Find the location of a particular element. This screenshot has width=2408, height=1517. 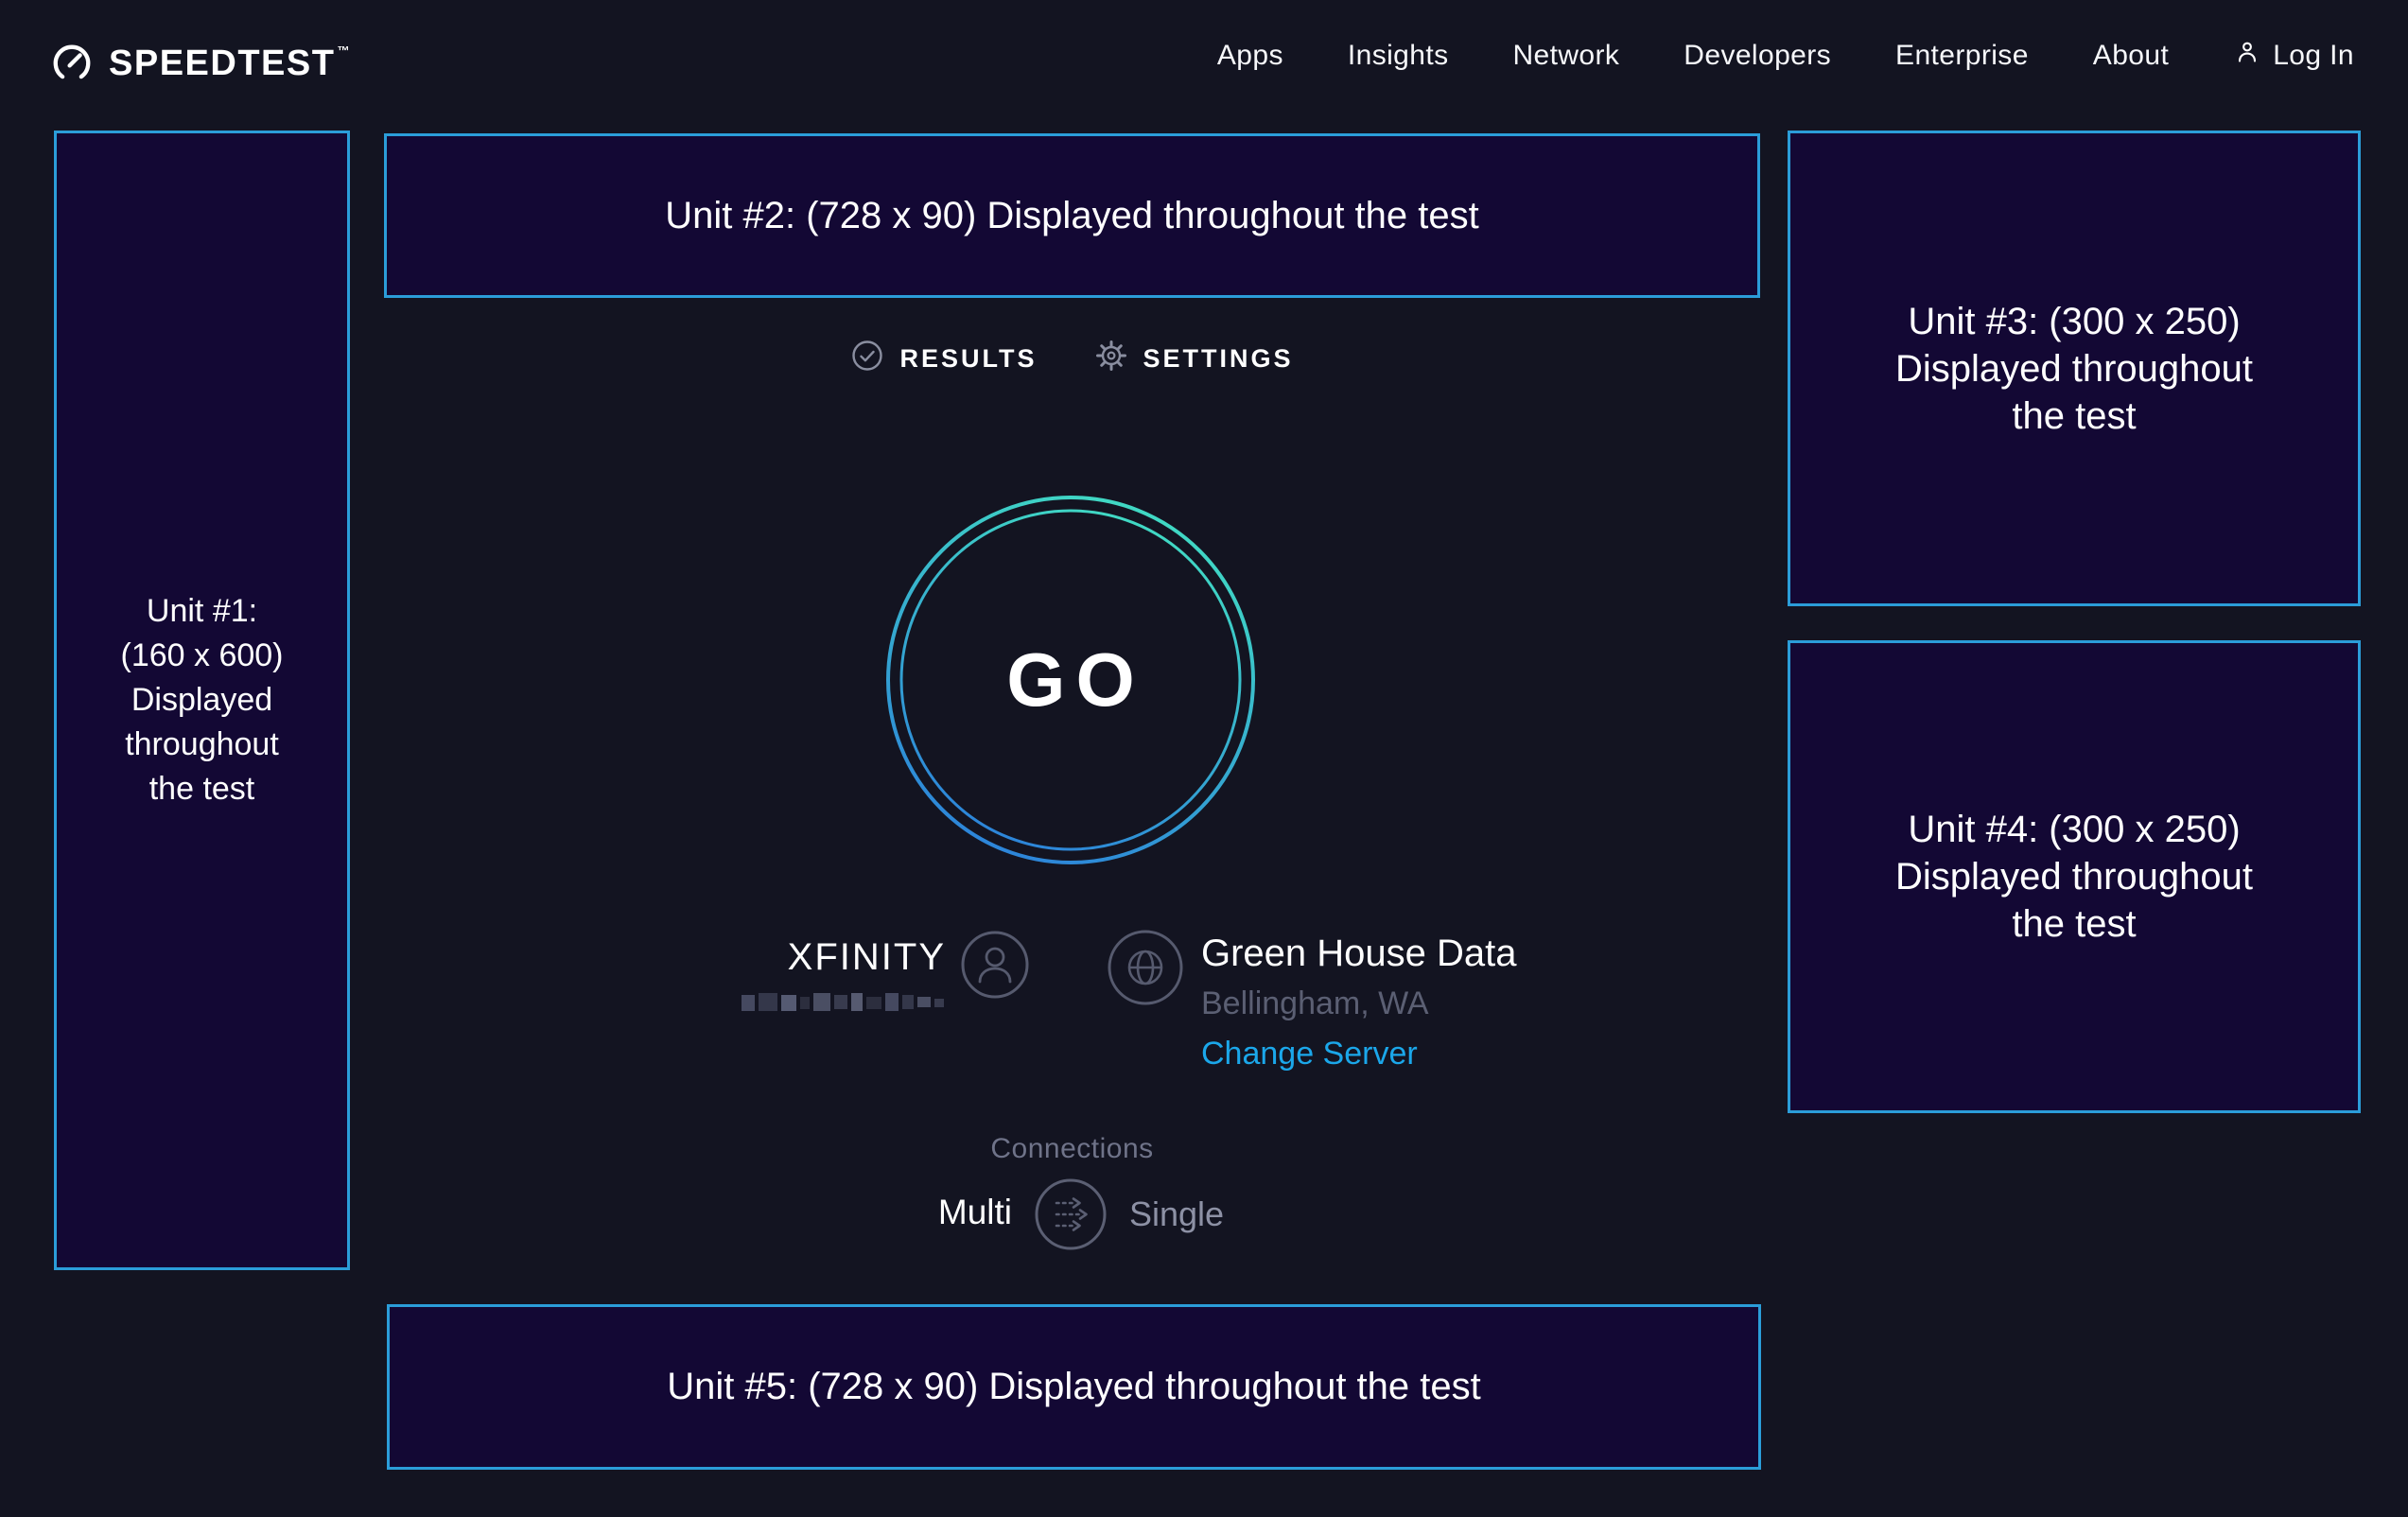

tab-settings: SETTINGS is located at coordinates (1194, 359).